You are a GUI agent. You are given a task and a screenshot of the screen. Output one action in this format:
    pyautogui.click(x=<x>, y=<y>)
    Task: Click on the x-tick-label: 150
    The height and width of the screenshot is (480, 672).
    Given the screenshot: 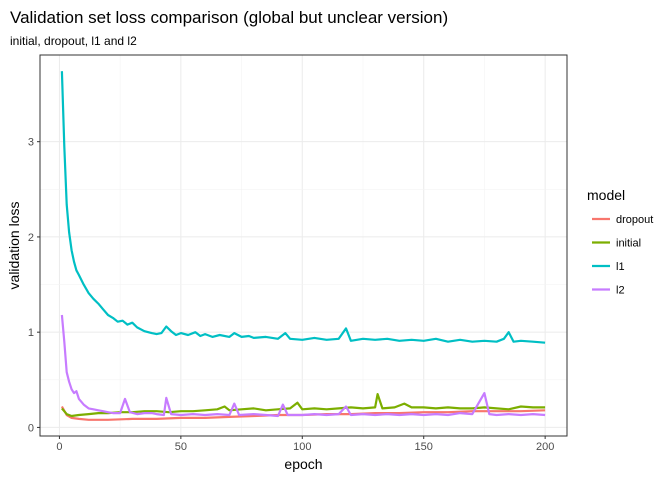 What is the action you would take?
    pyautogui.click(x=424, y=447)
    